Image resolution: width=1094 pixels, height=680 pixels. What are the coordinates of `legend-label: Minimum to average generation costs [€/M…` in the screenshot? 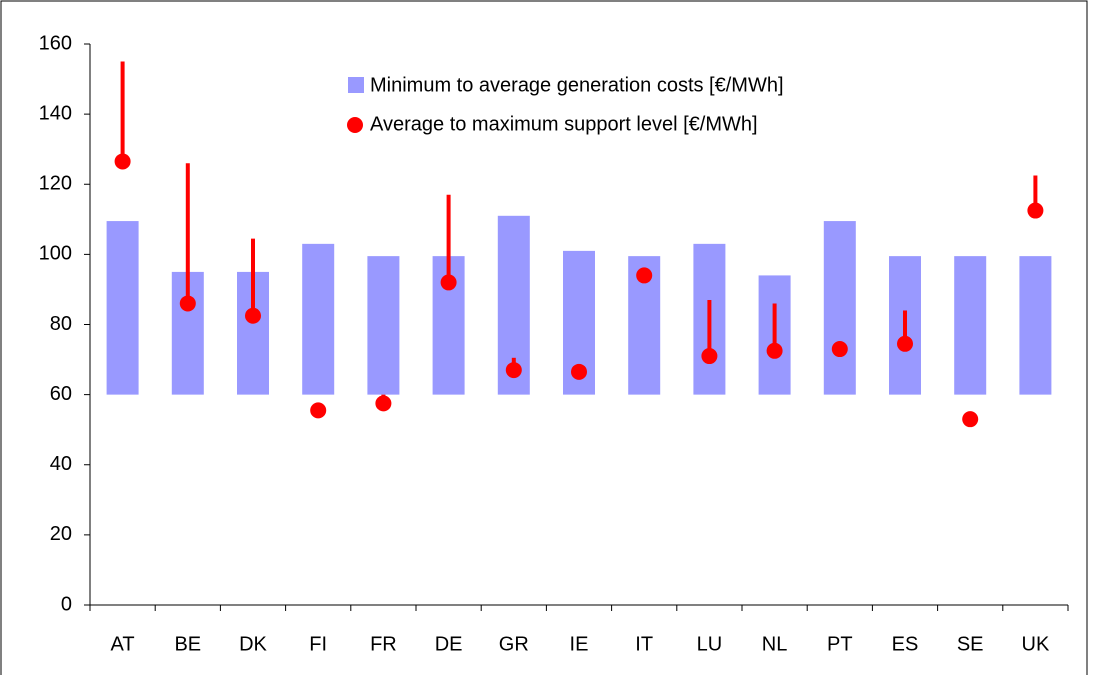 It's located at (577, 85).